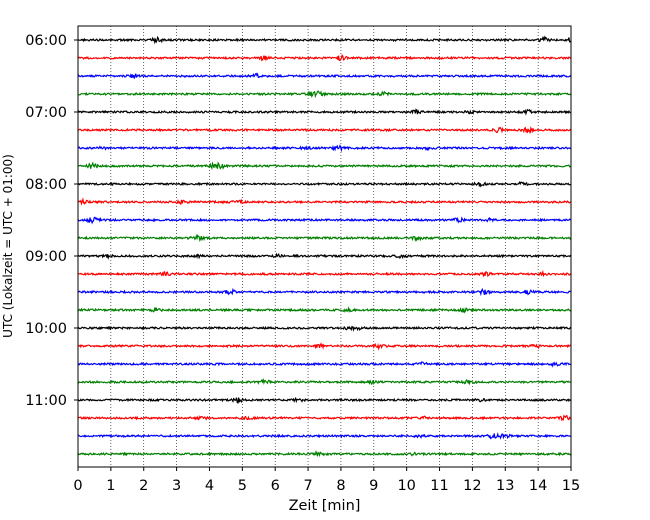 The width and height of the screenshot is (650, 520). I want to click on x-tick-label: 12, so click(472, 486).